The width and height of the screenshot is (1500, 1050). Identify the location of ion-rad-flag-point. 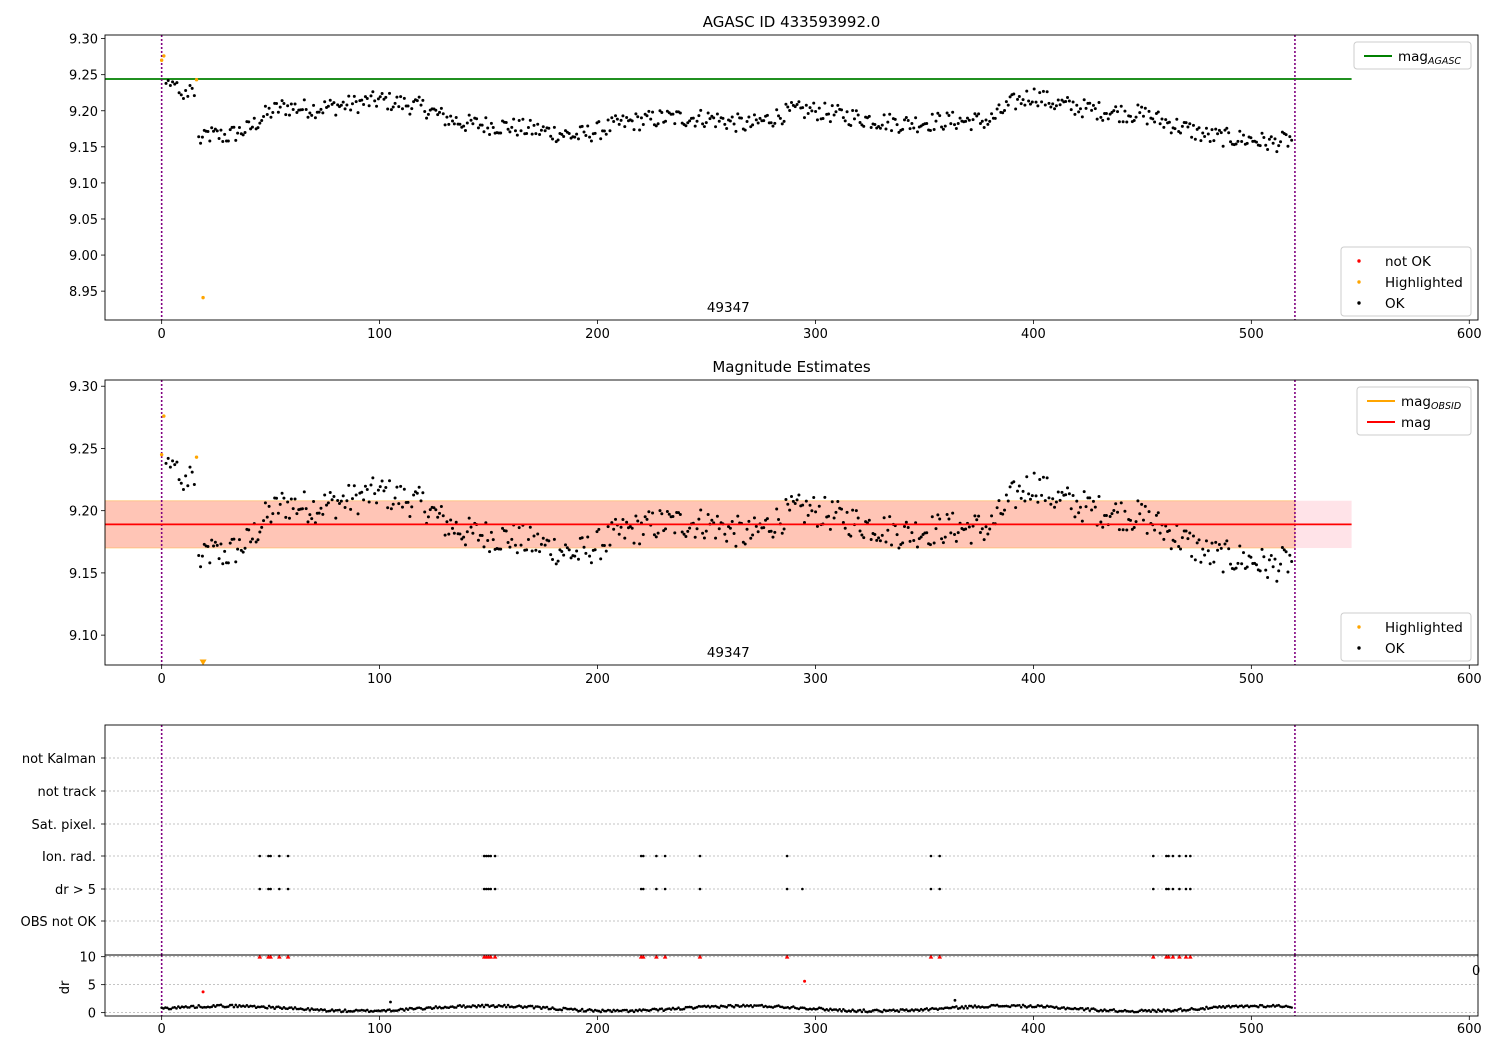
(1190, 856).